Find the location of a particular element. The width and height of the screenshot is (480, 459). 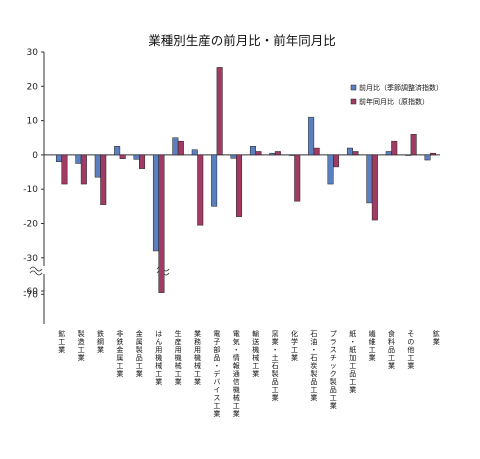

x-tick-label: 金属製品工業 is located at coordinates (139, 353).